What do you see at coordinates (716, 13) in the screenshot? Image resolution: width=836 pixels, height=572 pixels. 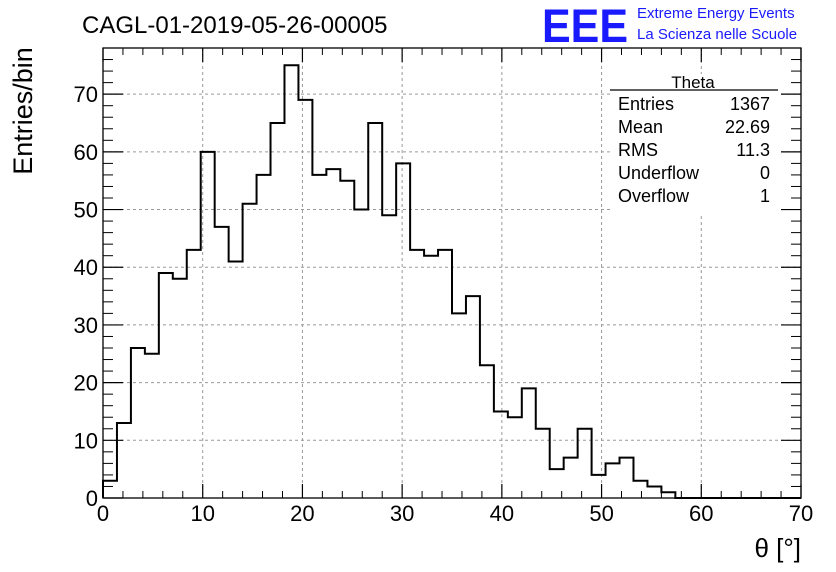 I see `logo-line-1: Extreme Energy Events` at bounding box center [716, 13].